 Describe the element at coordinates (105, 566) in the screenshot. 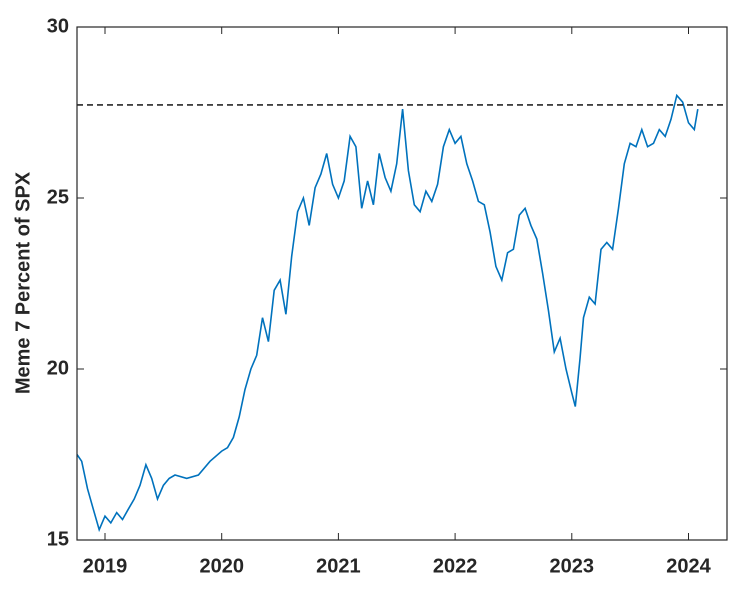

I see `x-tick-label: 2019` at that location.